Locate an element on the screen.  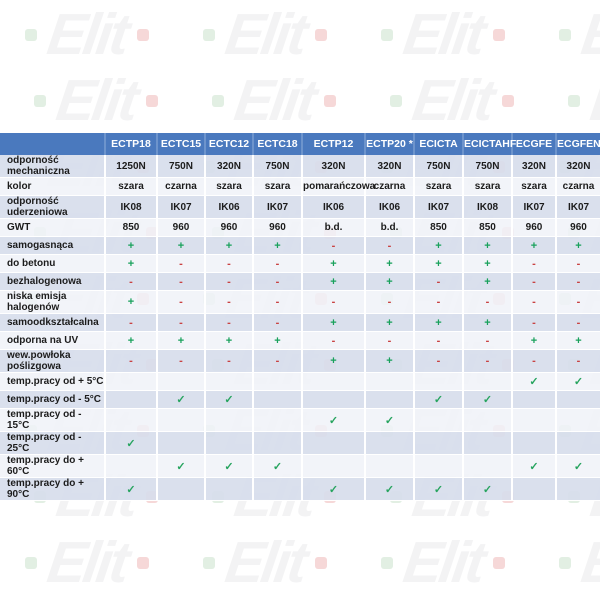
cell-value: 850 is located at coordinates (131, 227).